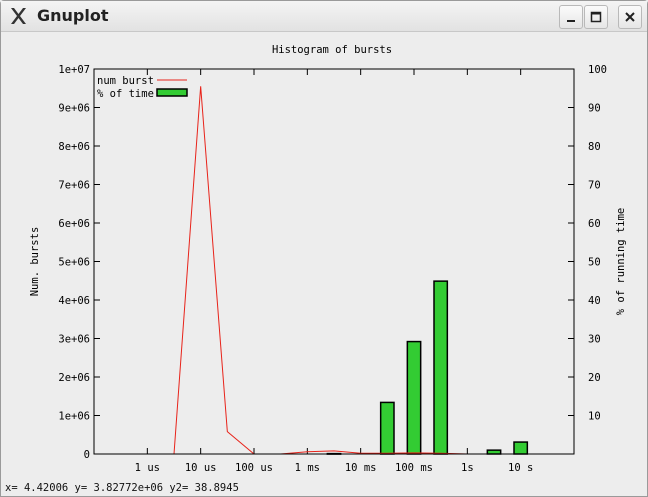  Describe the element at coordinates (254, 468) in the screenshot. I see `x-tick-label: 100 us` at that location.